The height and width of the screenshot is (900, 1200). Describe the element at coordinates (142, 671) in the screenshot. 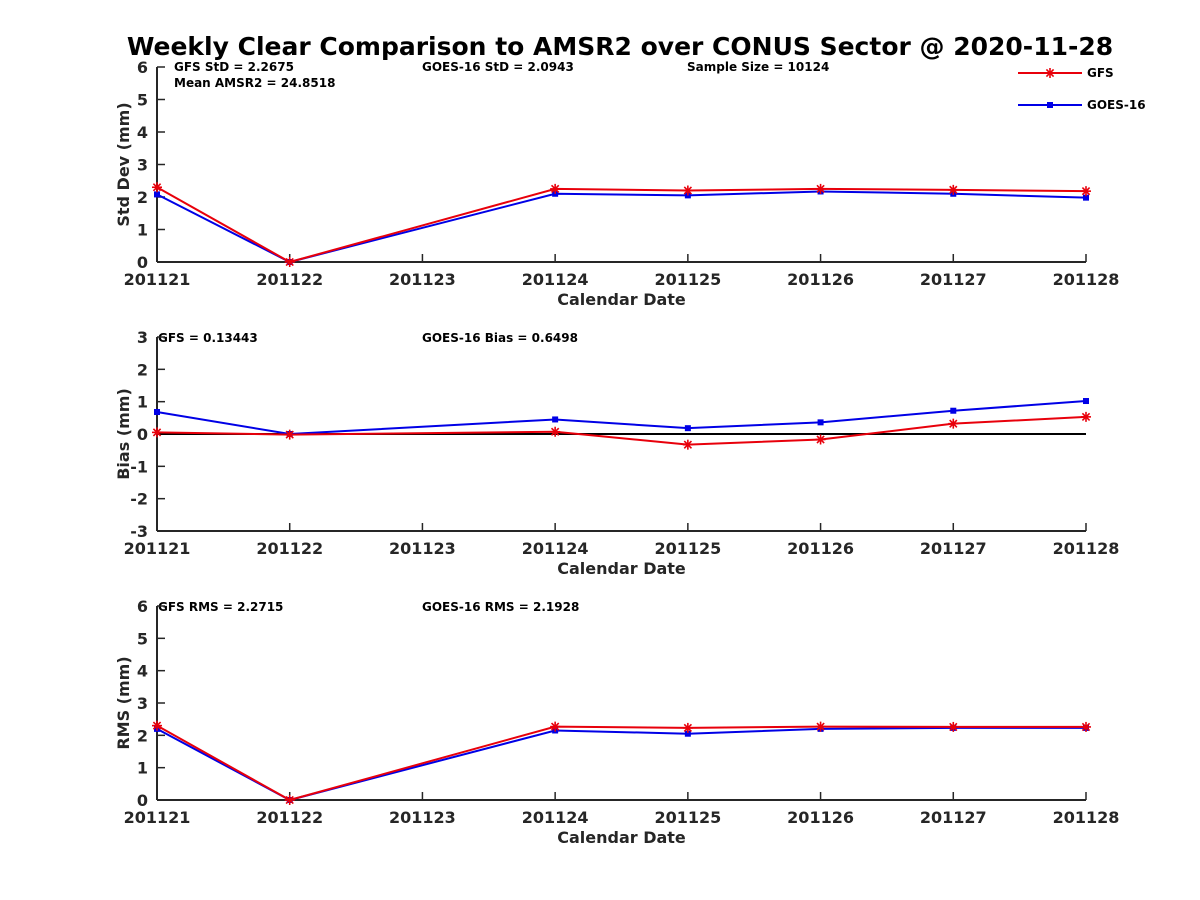

I see `rms-y-tick-label: 4` at that location.